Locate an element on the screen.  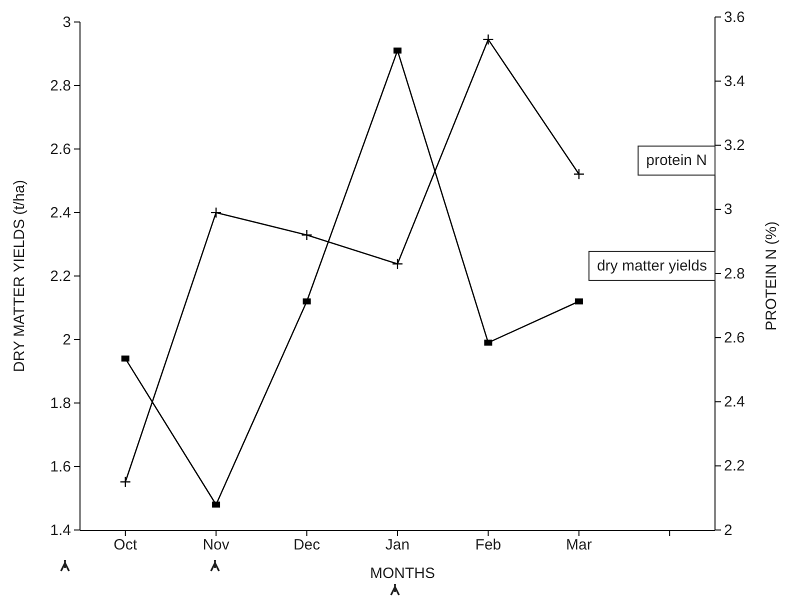
y2-tick-label: 2.4 is located at coordinates (734, 402).